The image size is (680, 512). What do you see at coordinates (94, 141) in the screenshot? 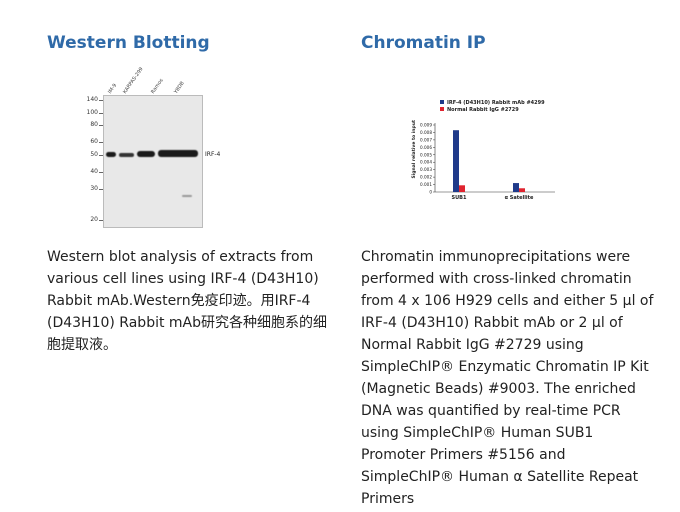
I see `mw-marker: 60` at bounding box center [94, 141].